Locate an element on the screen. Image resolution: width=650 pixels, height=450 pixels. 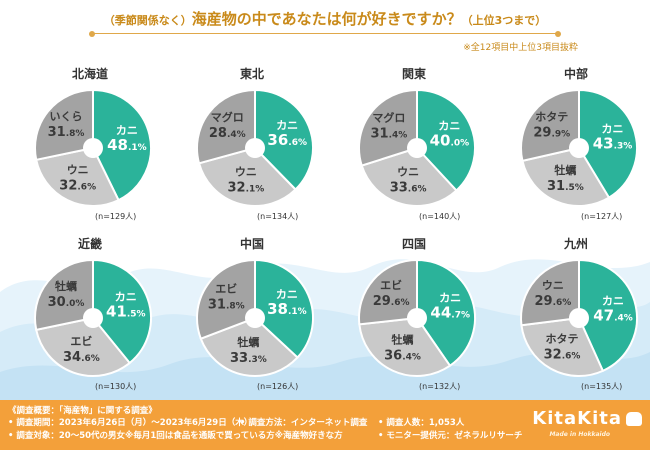
pie-chart-5: 近畿 カニ 41.5% エビ 34.6% 牡蠣 30.0% (n=130人) is located at coordinates (90, 320).